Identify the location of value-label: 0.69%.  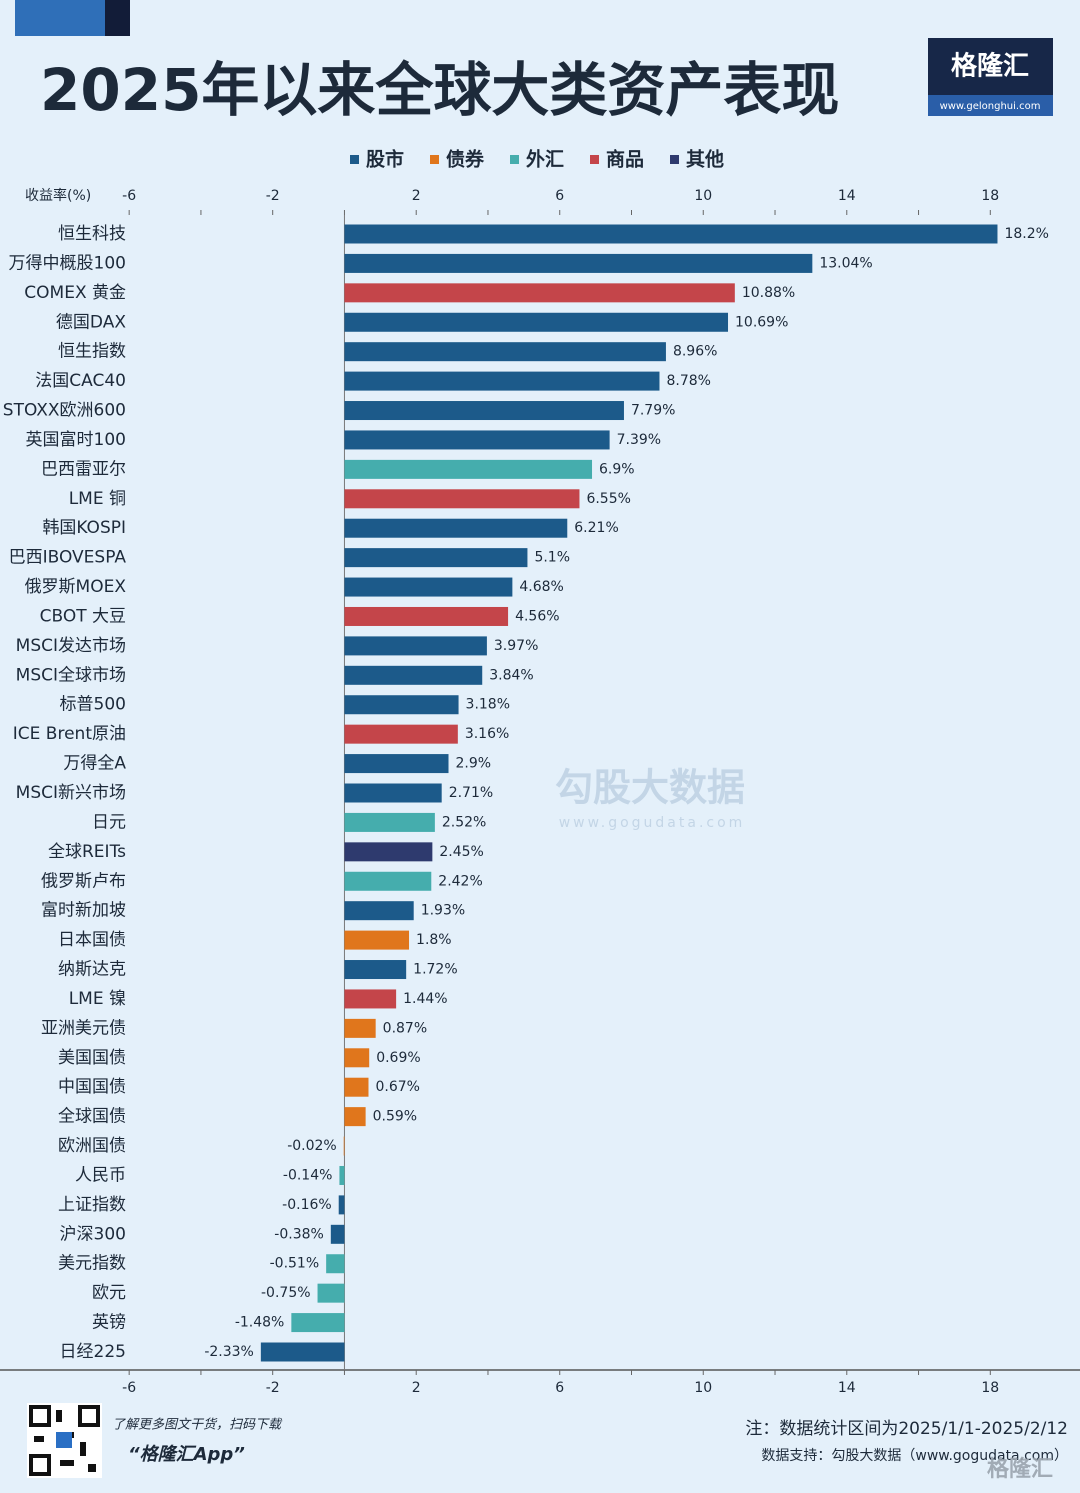
(398, 1058).